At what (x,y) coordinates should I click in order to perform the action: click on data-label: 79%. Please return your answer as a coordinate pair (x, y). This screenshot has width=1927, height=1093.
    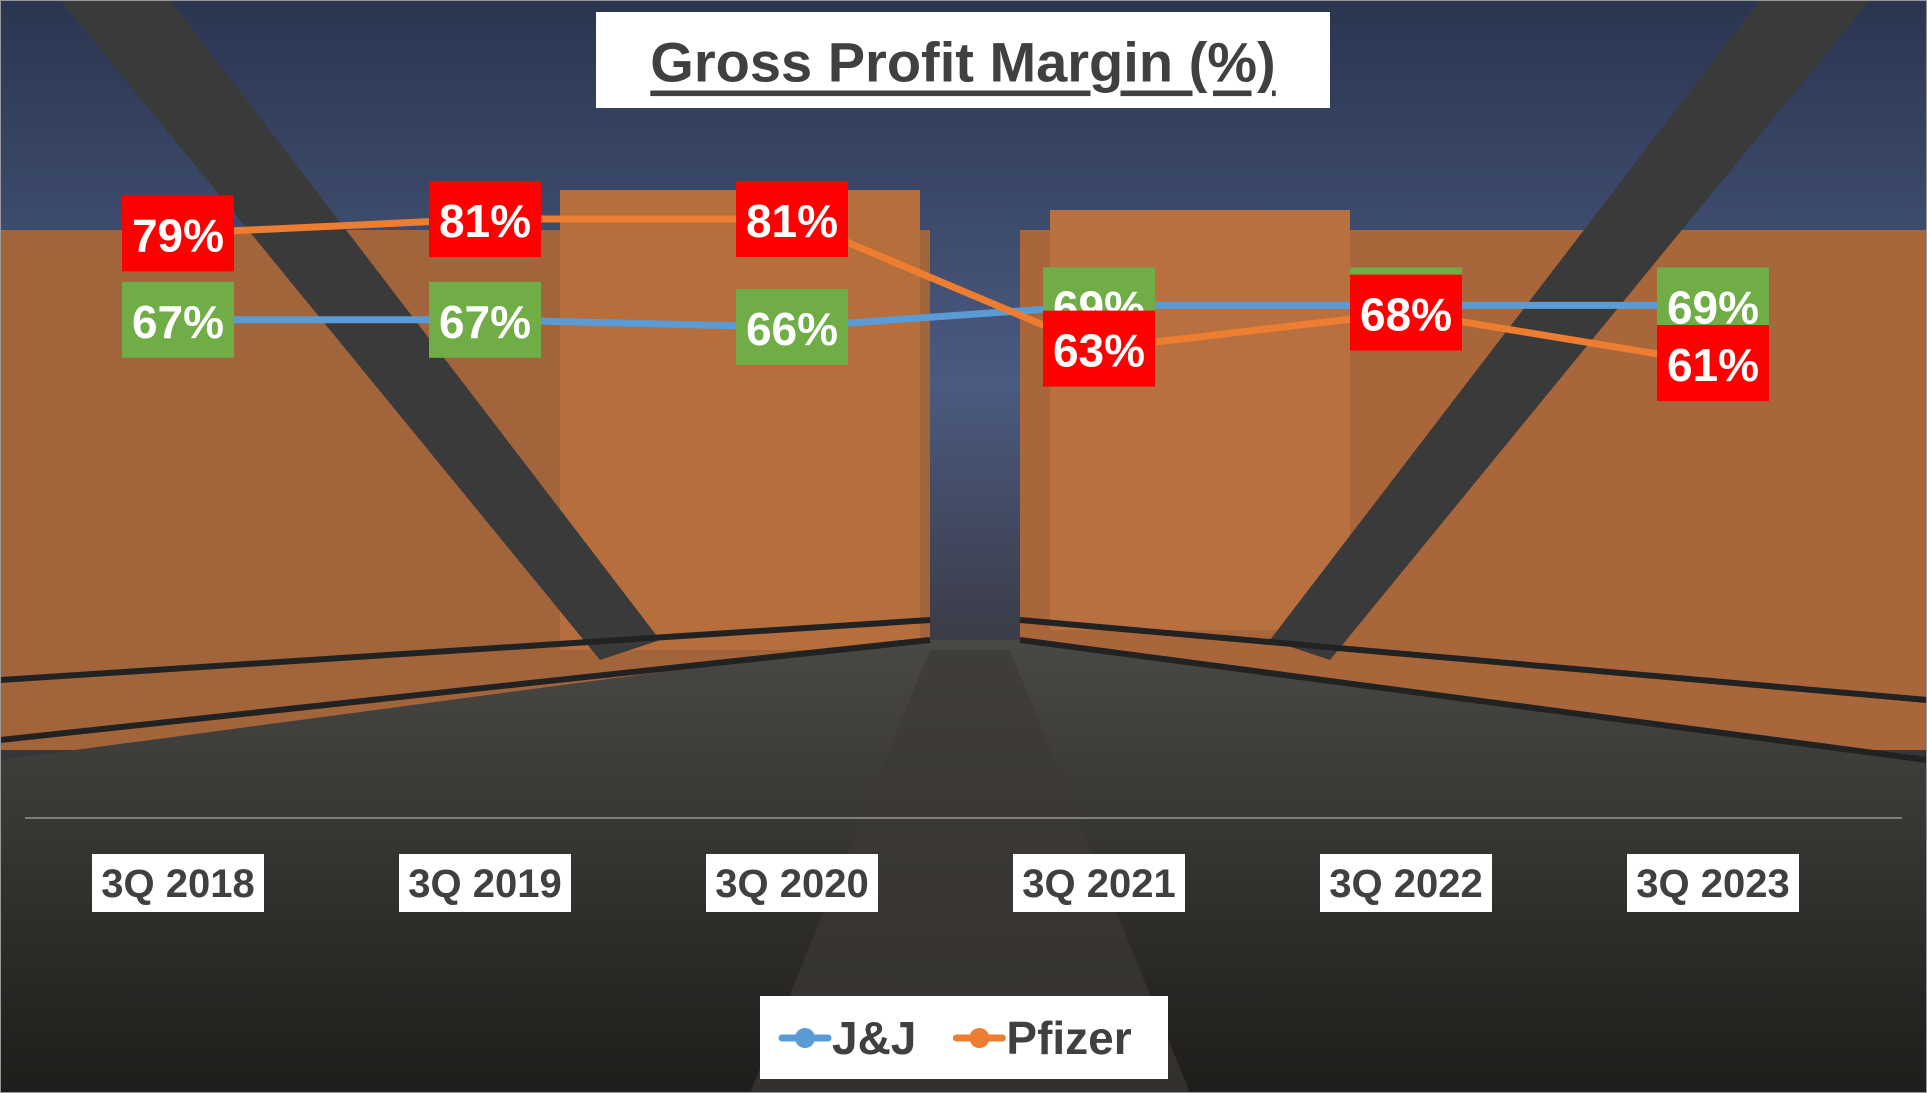
    Looking at the image, I should click on (178, 235).